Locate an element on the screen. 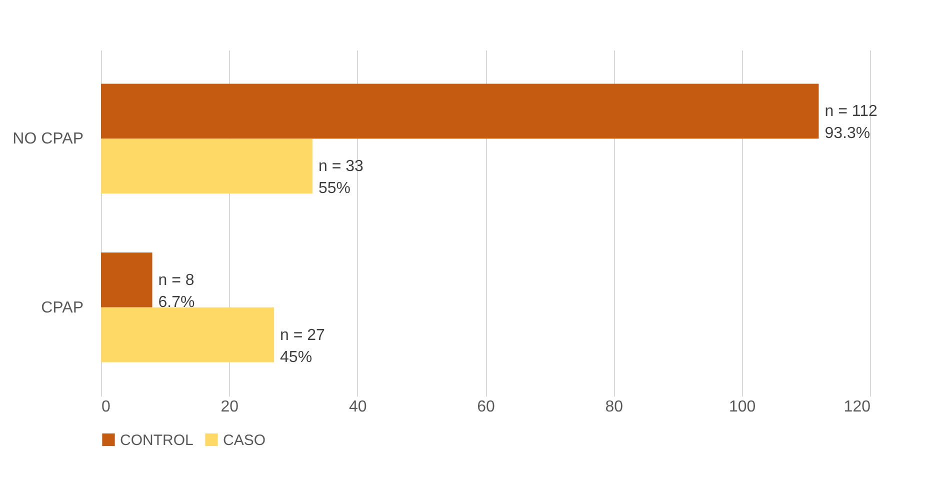 The image size is (928, 479). x-tick-label: 20 is located at coordinates (229, 407).